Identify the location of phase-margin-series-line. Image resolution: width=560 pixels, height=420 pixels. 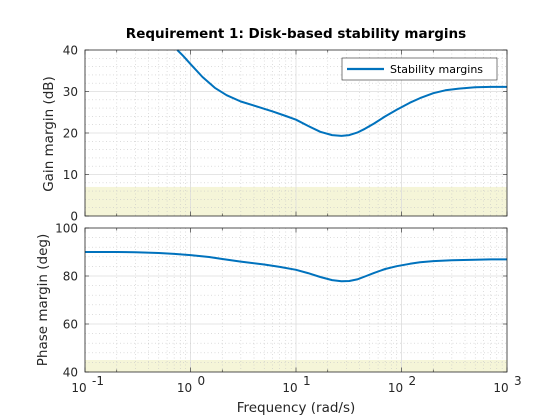
(296, 267).